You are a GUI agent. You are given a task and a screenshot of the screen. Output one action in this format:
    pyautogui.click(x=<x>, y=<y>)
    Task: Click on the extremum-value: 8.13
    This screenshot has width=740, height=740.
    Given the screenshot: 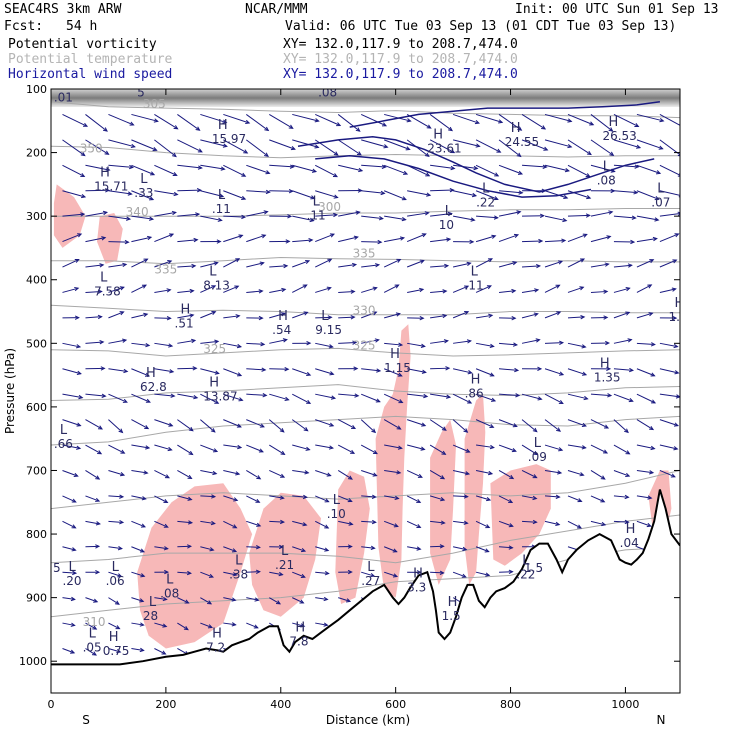 What is the action you would take?
    pyautogui.click(x=216, y=285)
    